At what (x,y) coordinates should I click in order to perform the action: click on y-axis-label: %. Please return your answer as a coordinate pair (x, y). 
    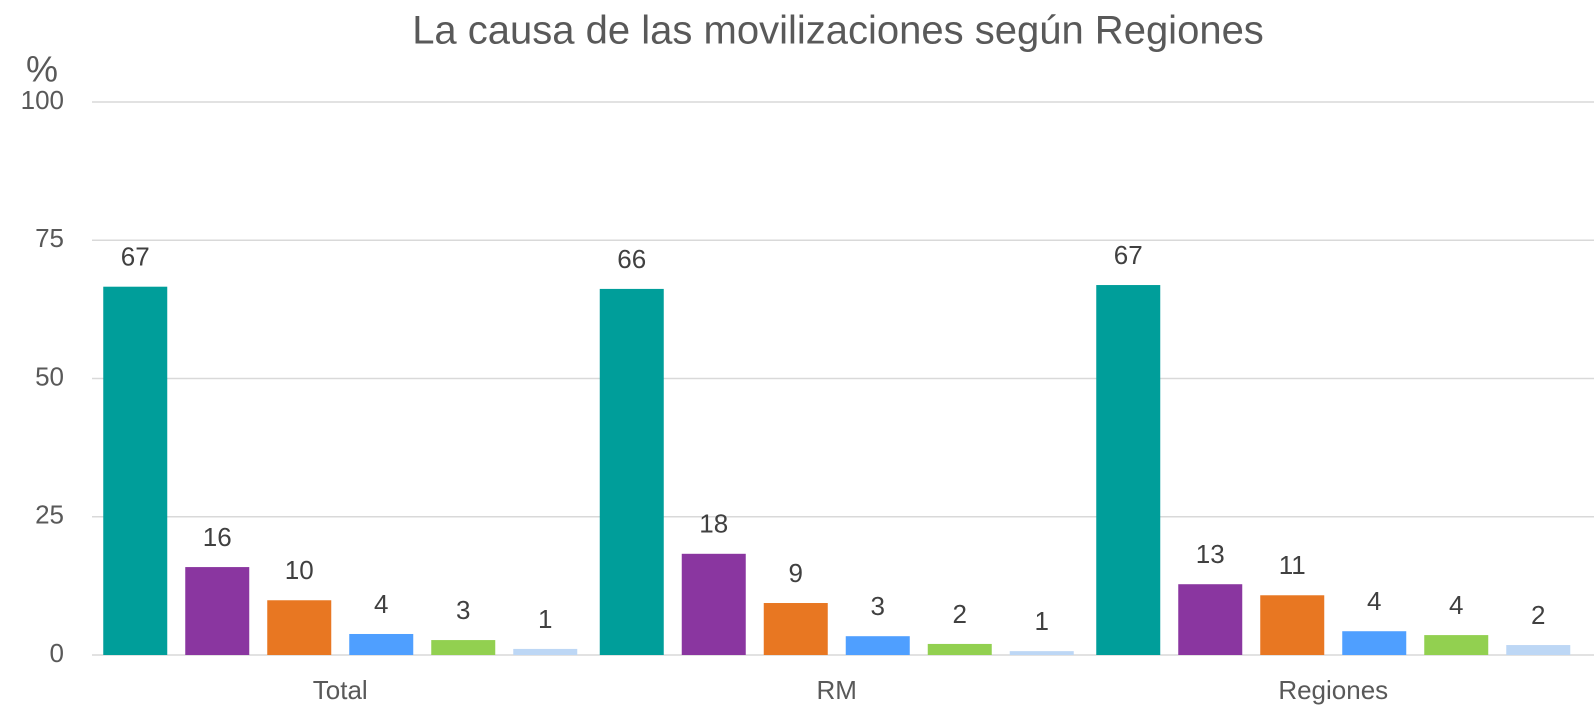
    Looking at the image, I should click on (42, 69).